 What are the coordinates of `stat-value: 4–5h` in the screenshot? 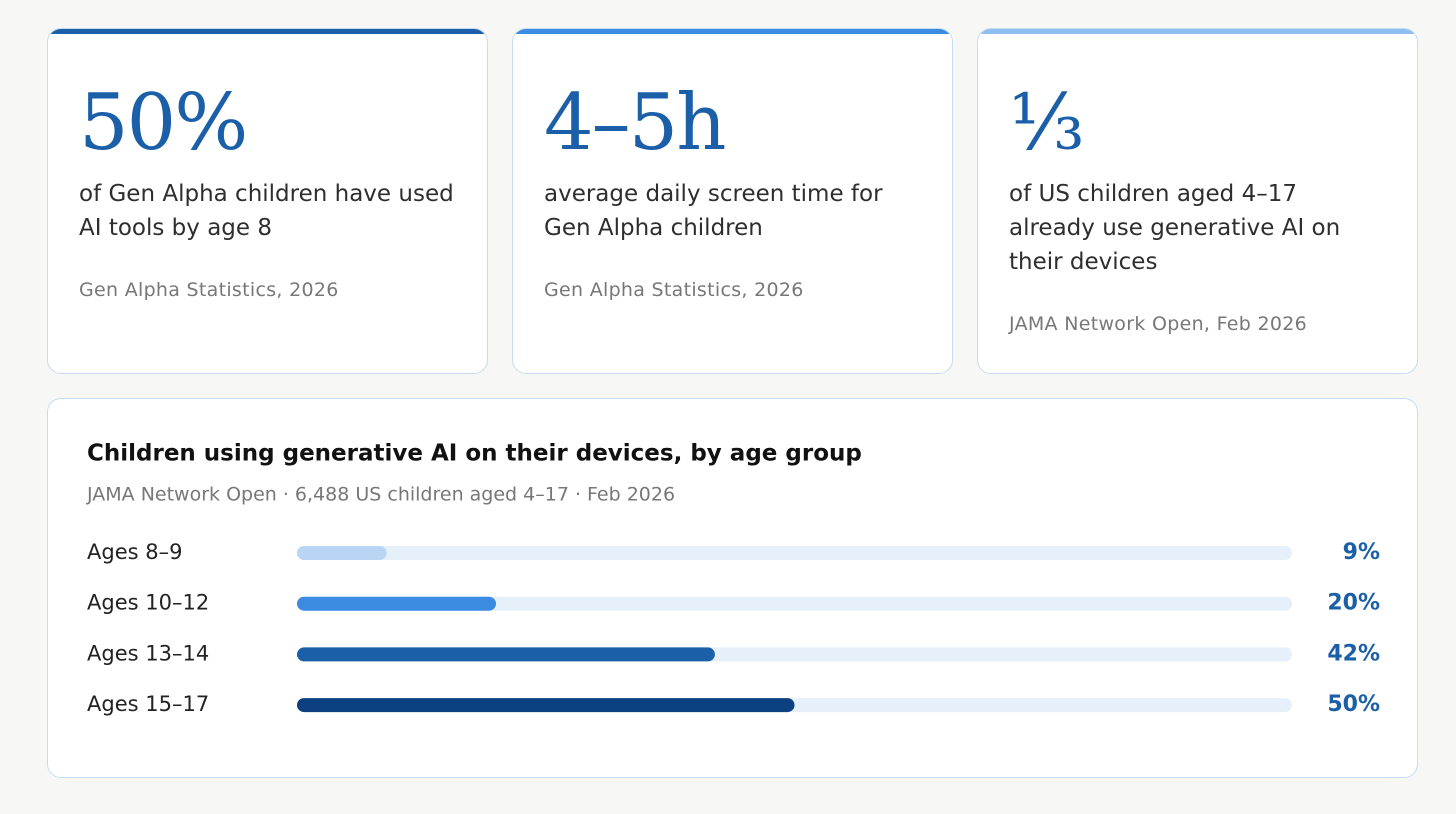 It's located at (635, 123).